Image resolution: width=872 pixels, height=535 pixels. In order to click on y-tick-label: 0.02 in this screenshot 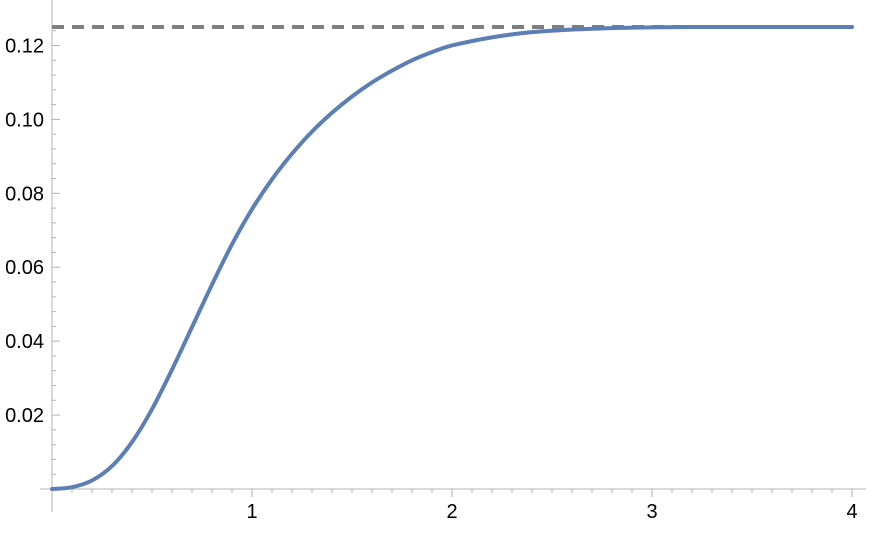, I will do `click(24, 416)`.